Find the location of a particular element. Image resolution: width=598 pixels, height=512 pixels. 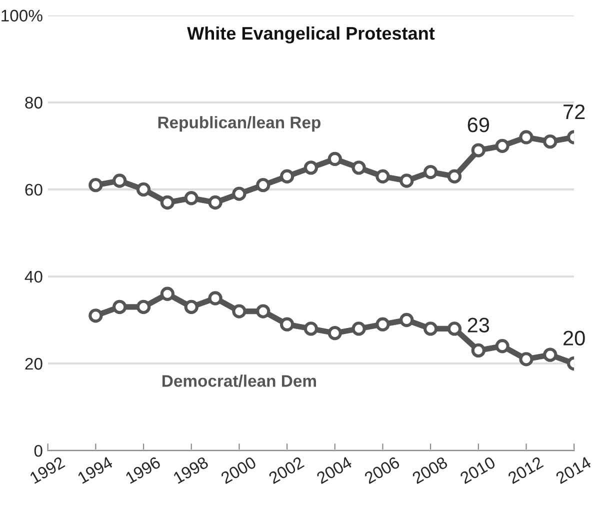

data-label: 23 is located at coordinates (479, 325).